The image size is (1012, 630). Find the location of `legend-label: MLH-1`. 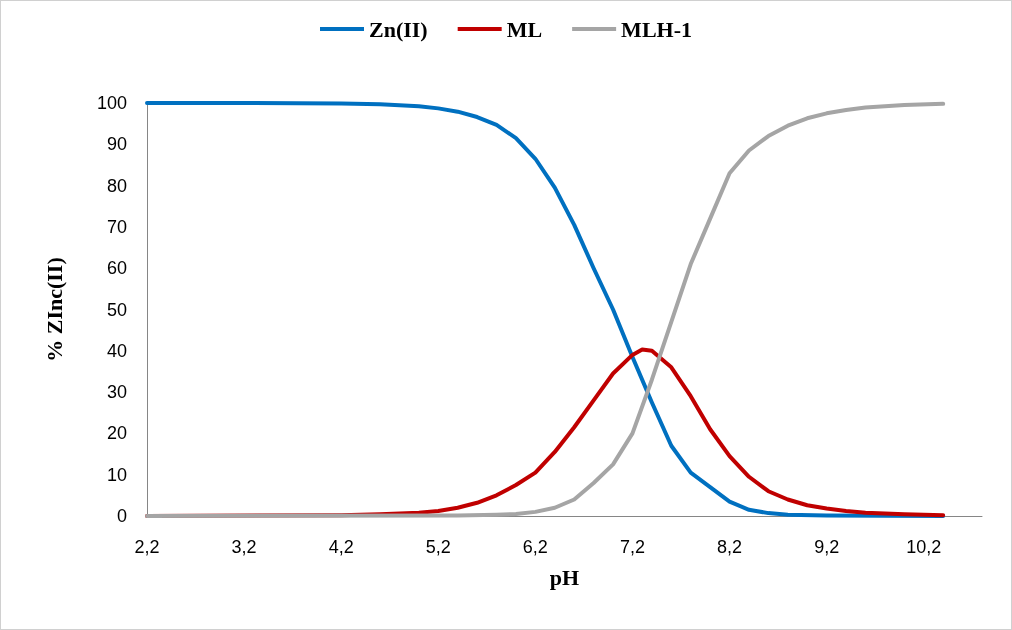

legend-label: MLH-1 is located at coordinates (657, 29).